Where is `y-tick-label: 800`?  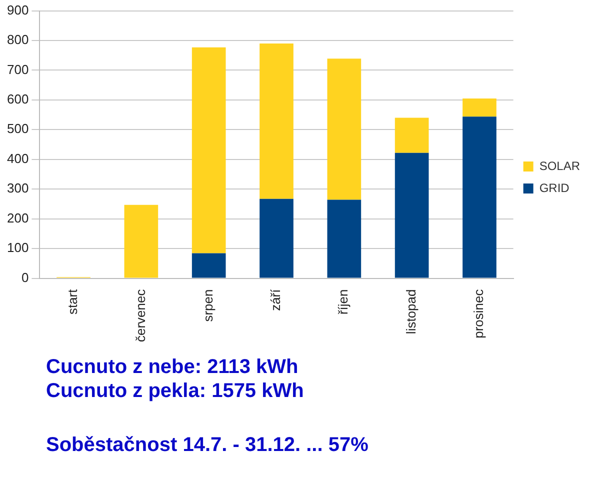
y-tick-label: 800 is located at coordinates (17, 40).